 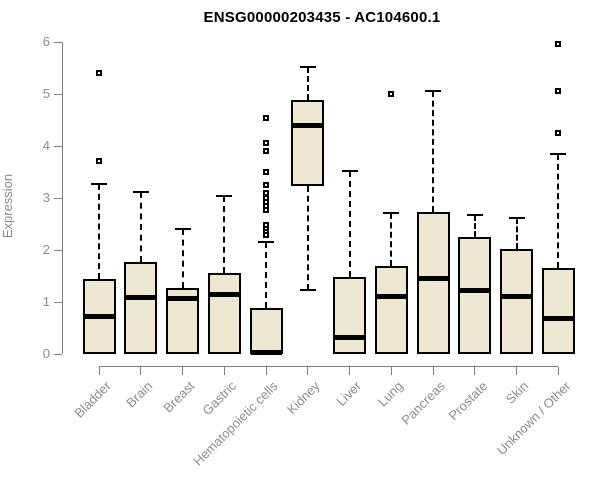 I want to click on whisker-upper-liver, so click(x=349, y=223).